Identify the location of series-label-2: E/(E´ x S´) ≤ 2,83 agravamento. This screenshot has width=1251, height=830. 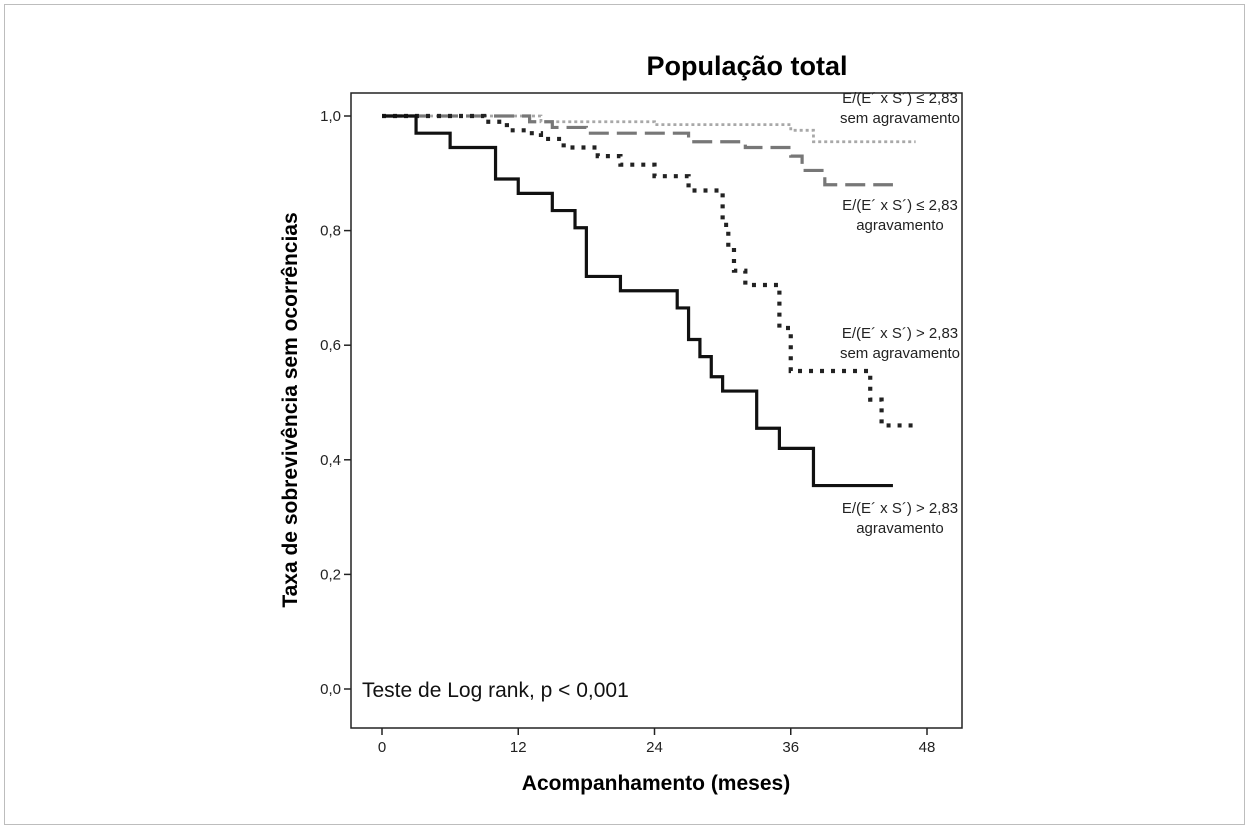
(900, 215).